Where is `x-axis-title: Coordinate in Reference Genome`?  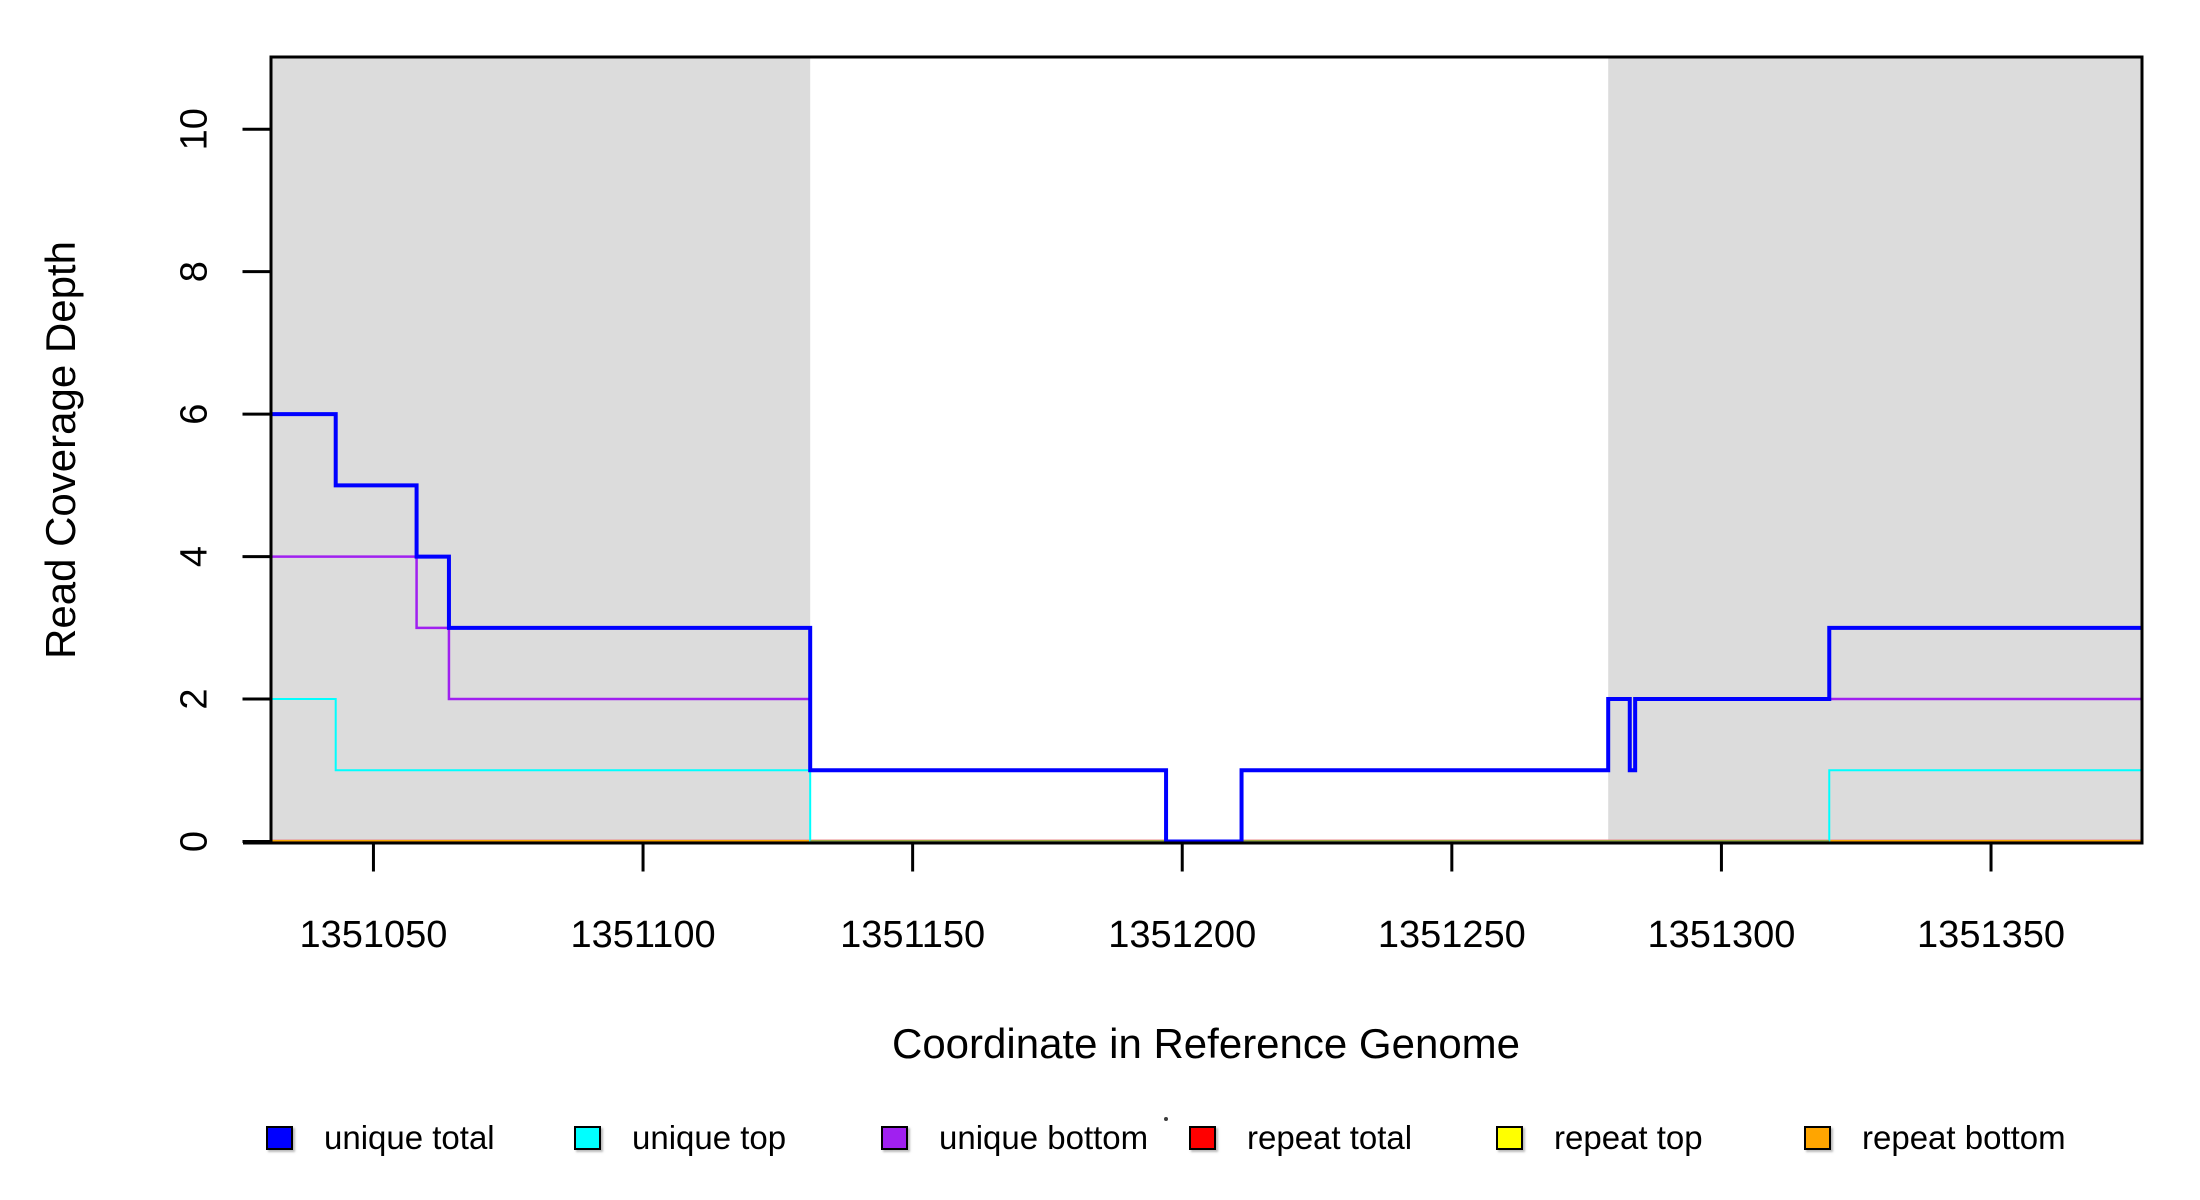 x-axis-title: Coordinate in Reference Genome is located at coordinates (1206, 1043).